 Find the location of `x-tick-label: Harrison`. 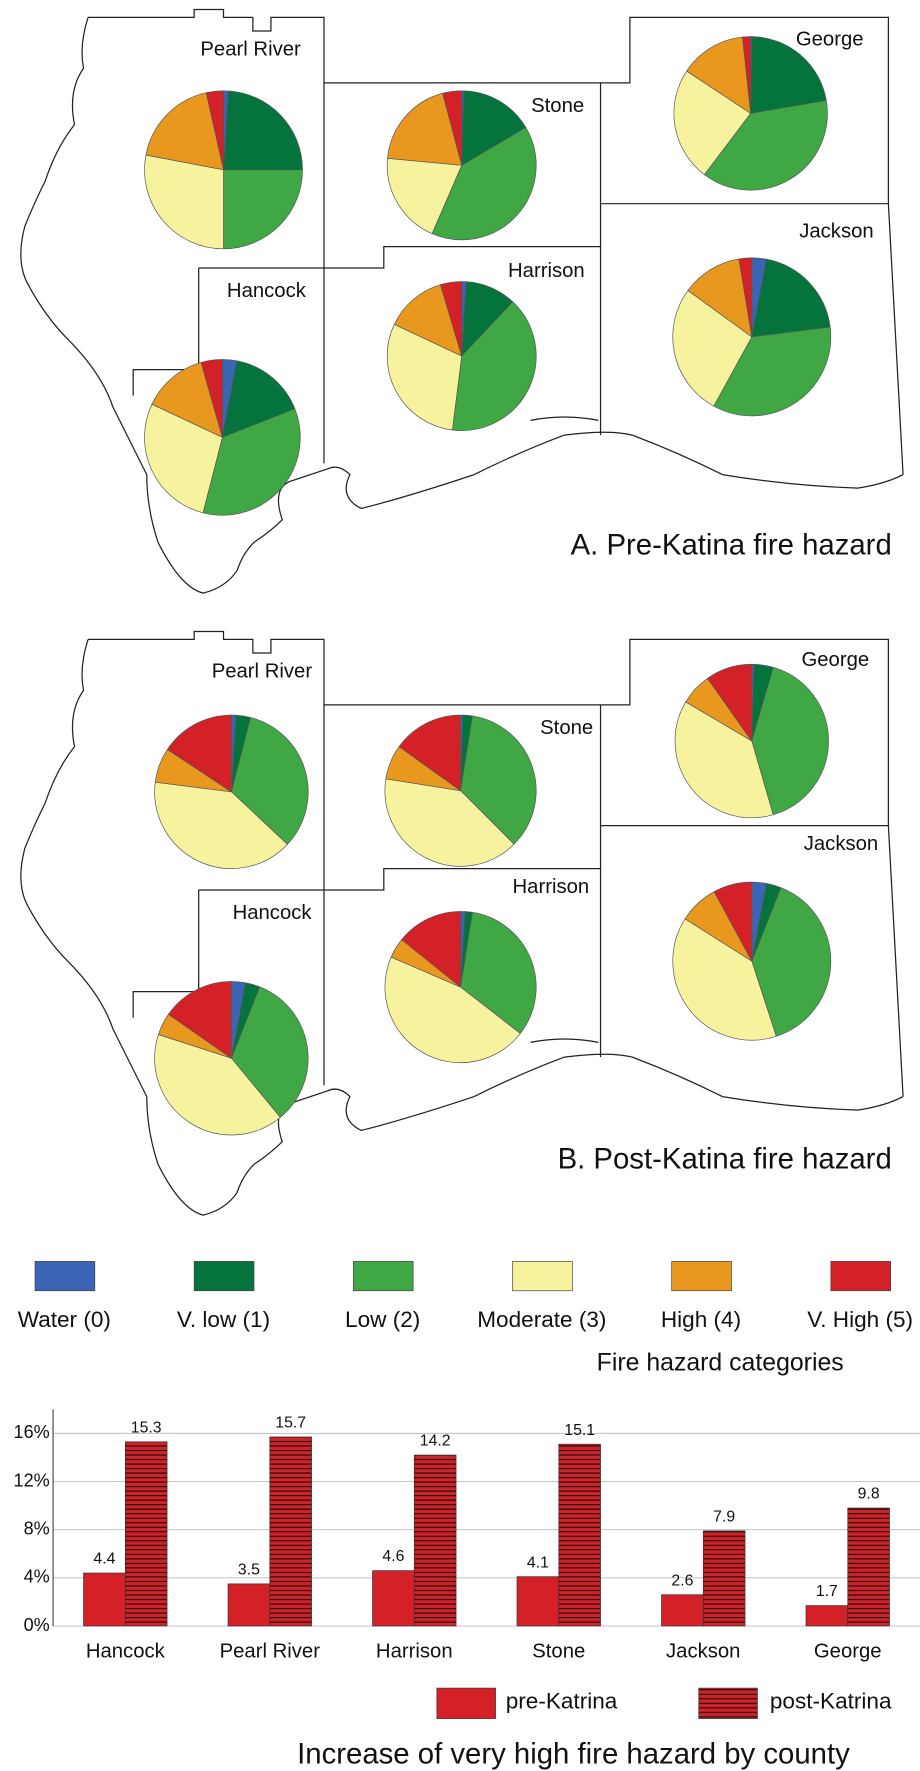

x-tick-label: Harrison is located at coordinates (414, 1651).